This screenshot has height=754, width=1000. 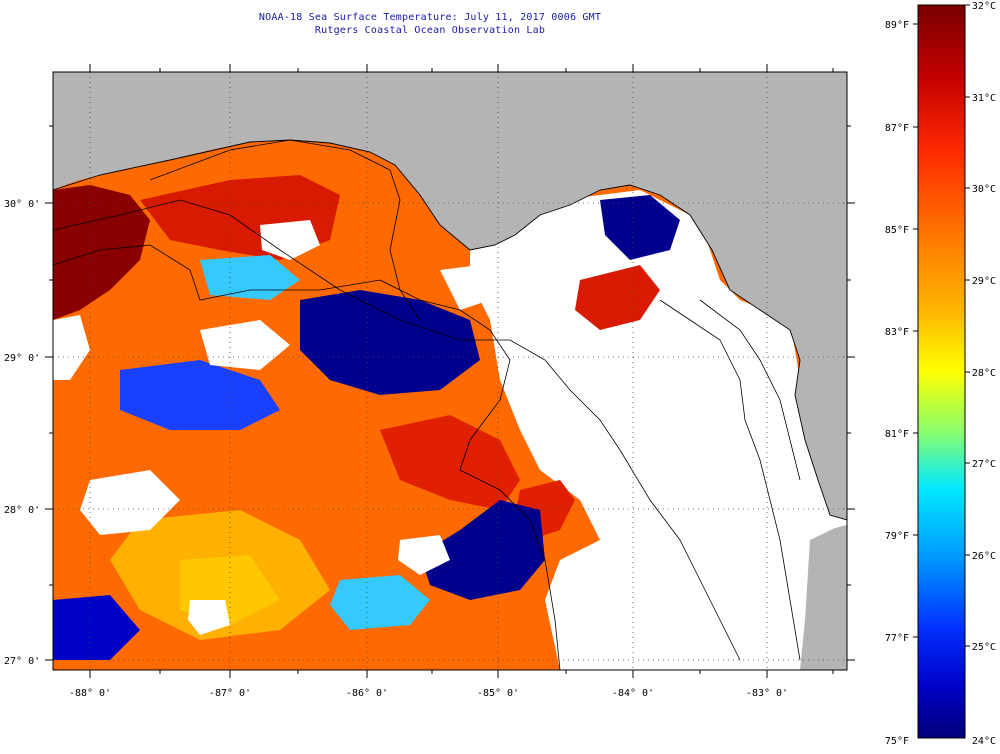 I want to click on cb-label-26c: 26°C, so click(x=984, y=556).